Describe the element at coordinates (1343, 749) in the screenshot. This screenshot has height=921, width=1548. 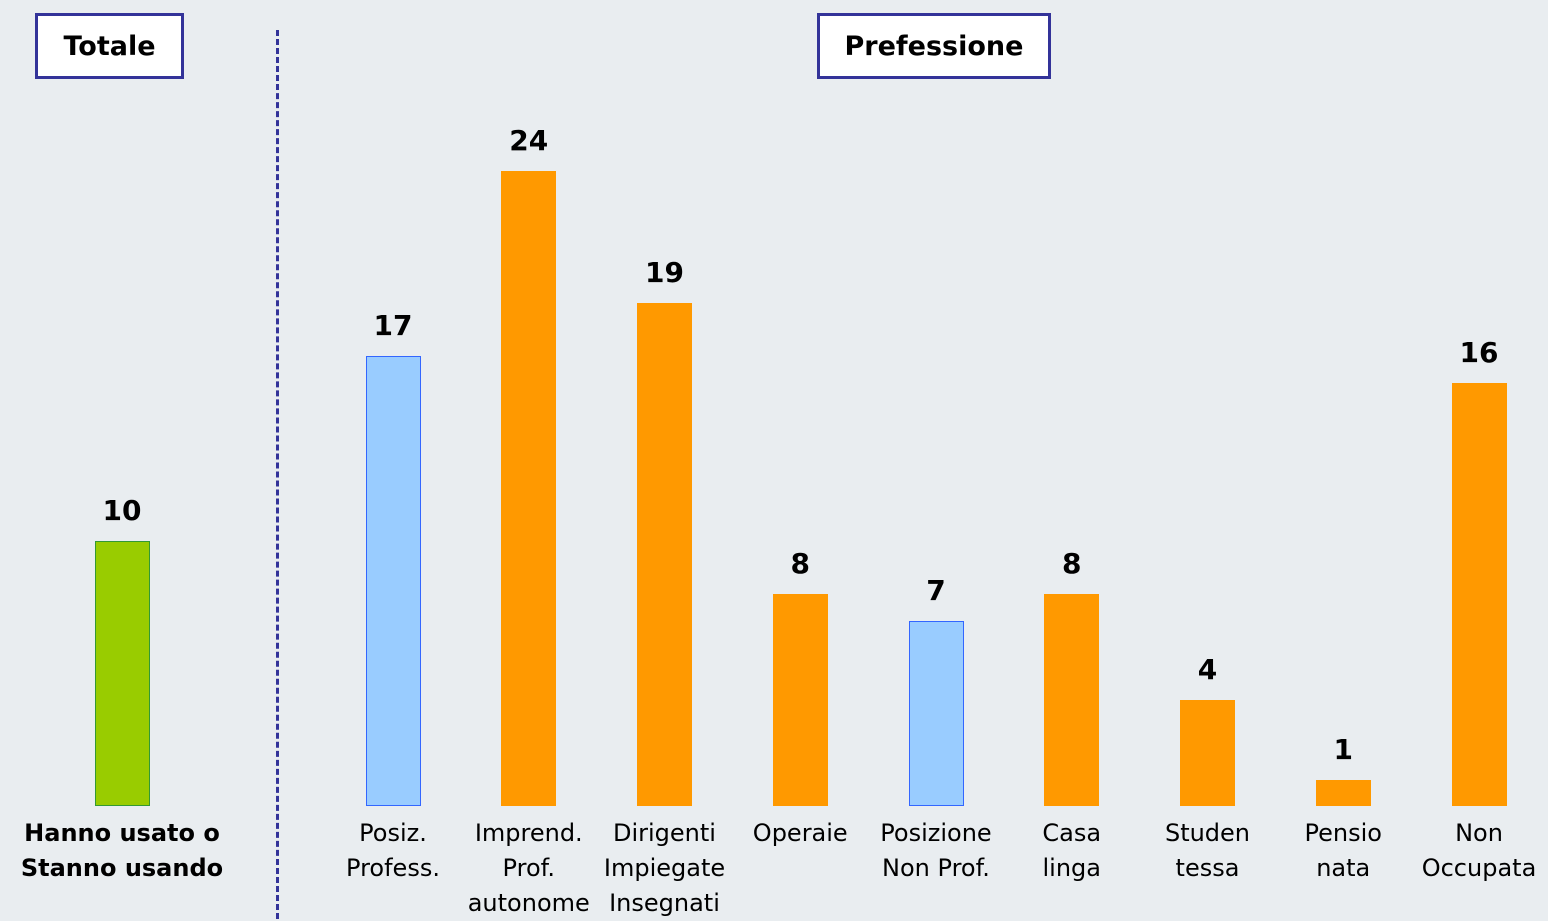
I see `data-label: 1` at that location.